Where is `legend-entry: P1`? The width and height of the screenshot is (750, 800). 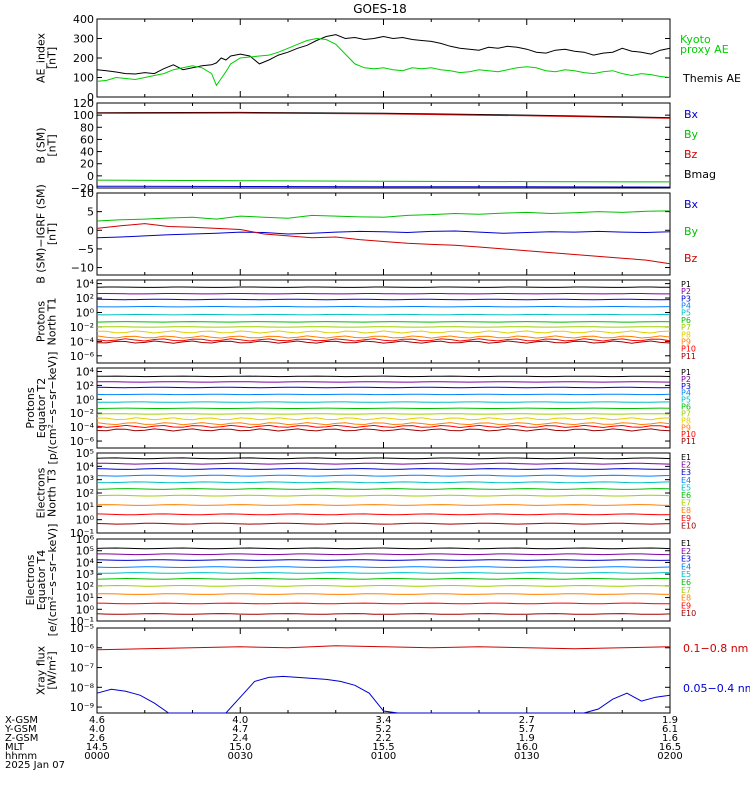
legend-entry: P1 is located at coordinates (686, 284).